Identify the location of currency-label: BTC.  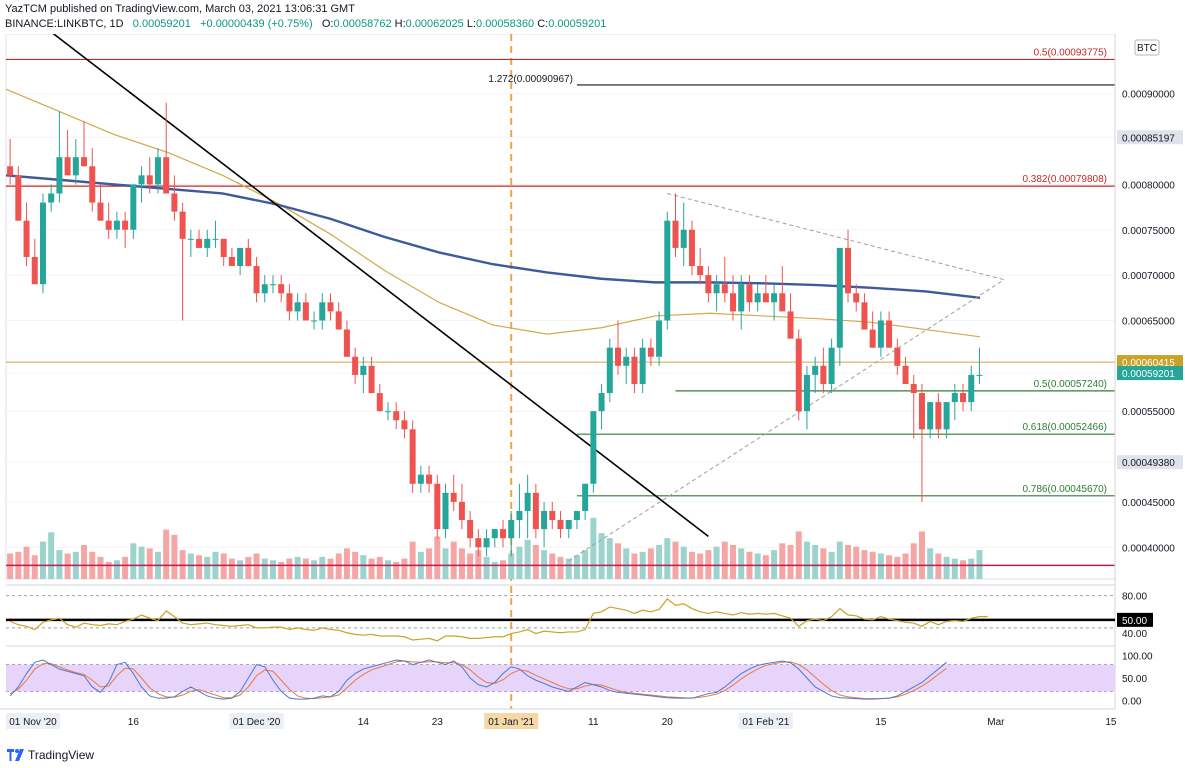
(1147, 48).